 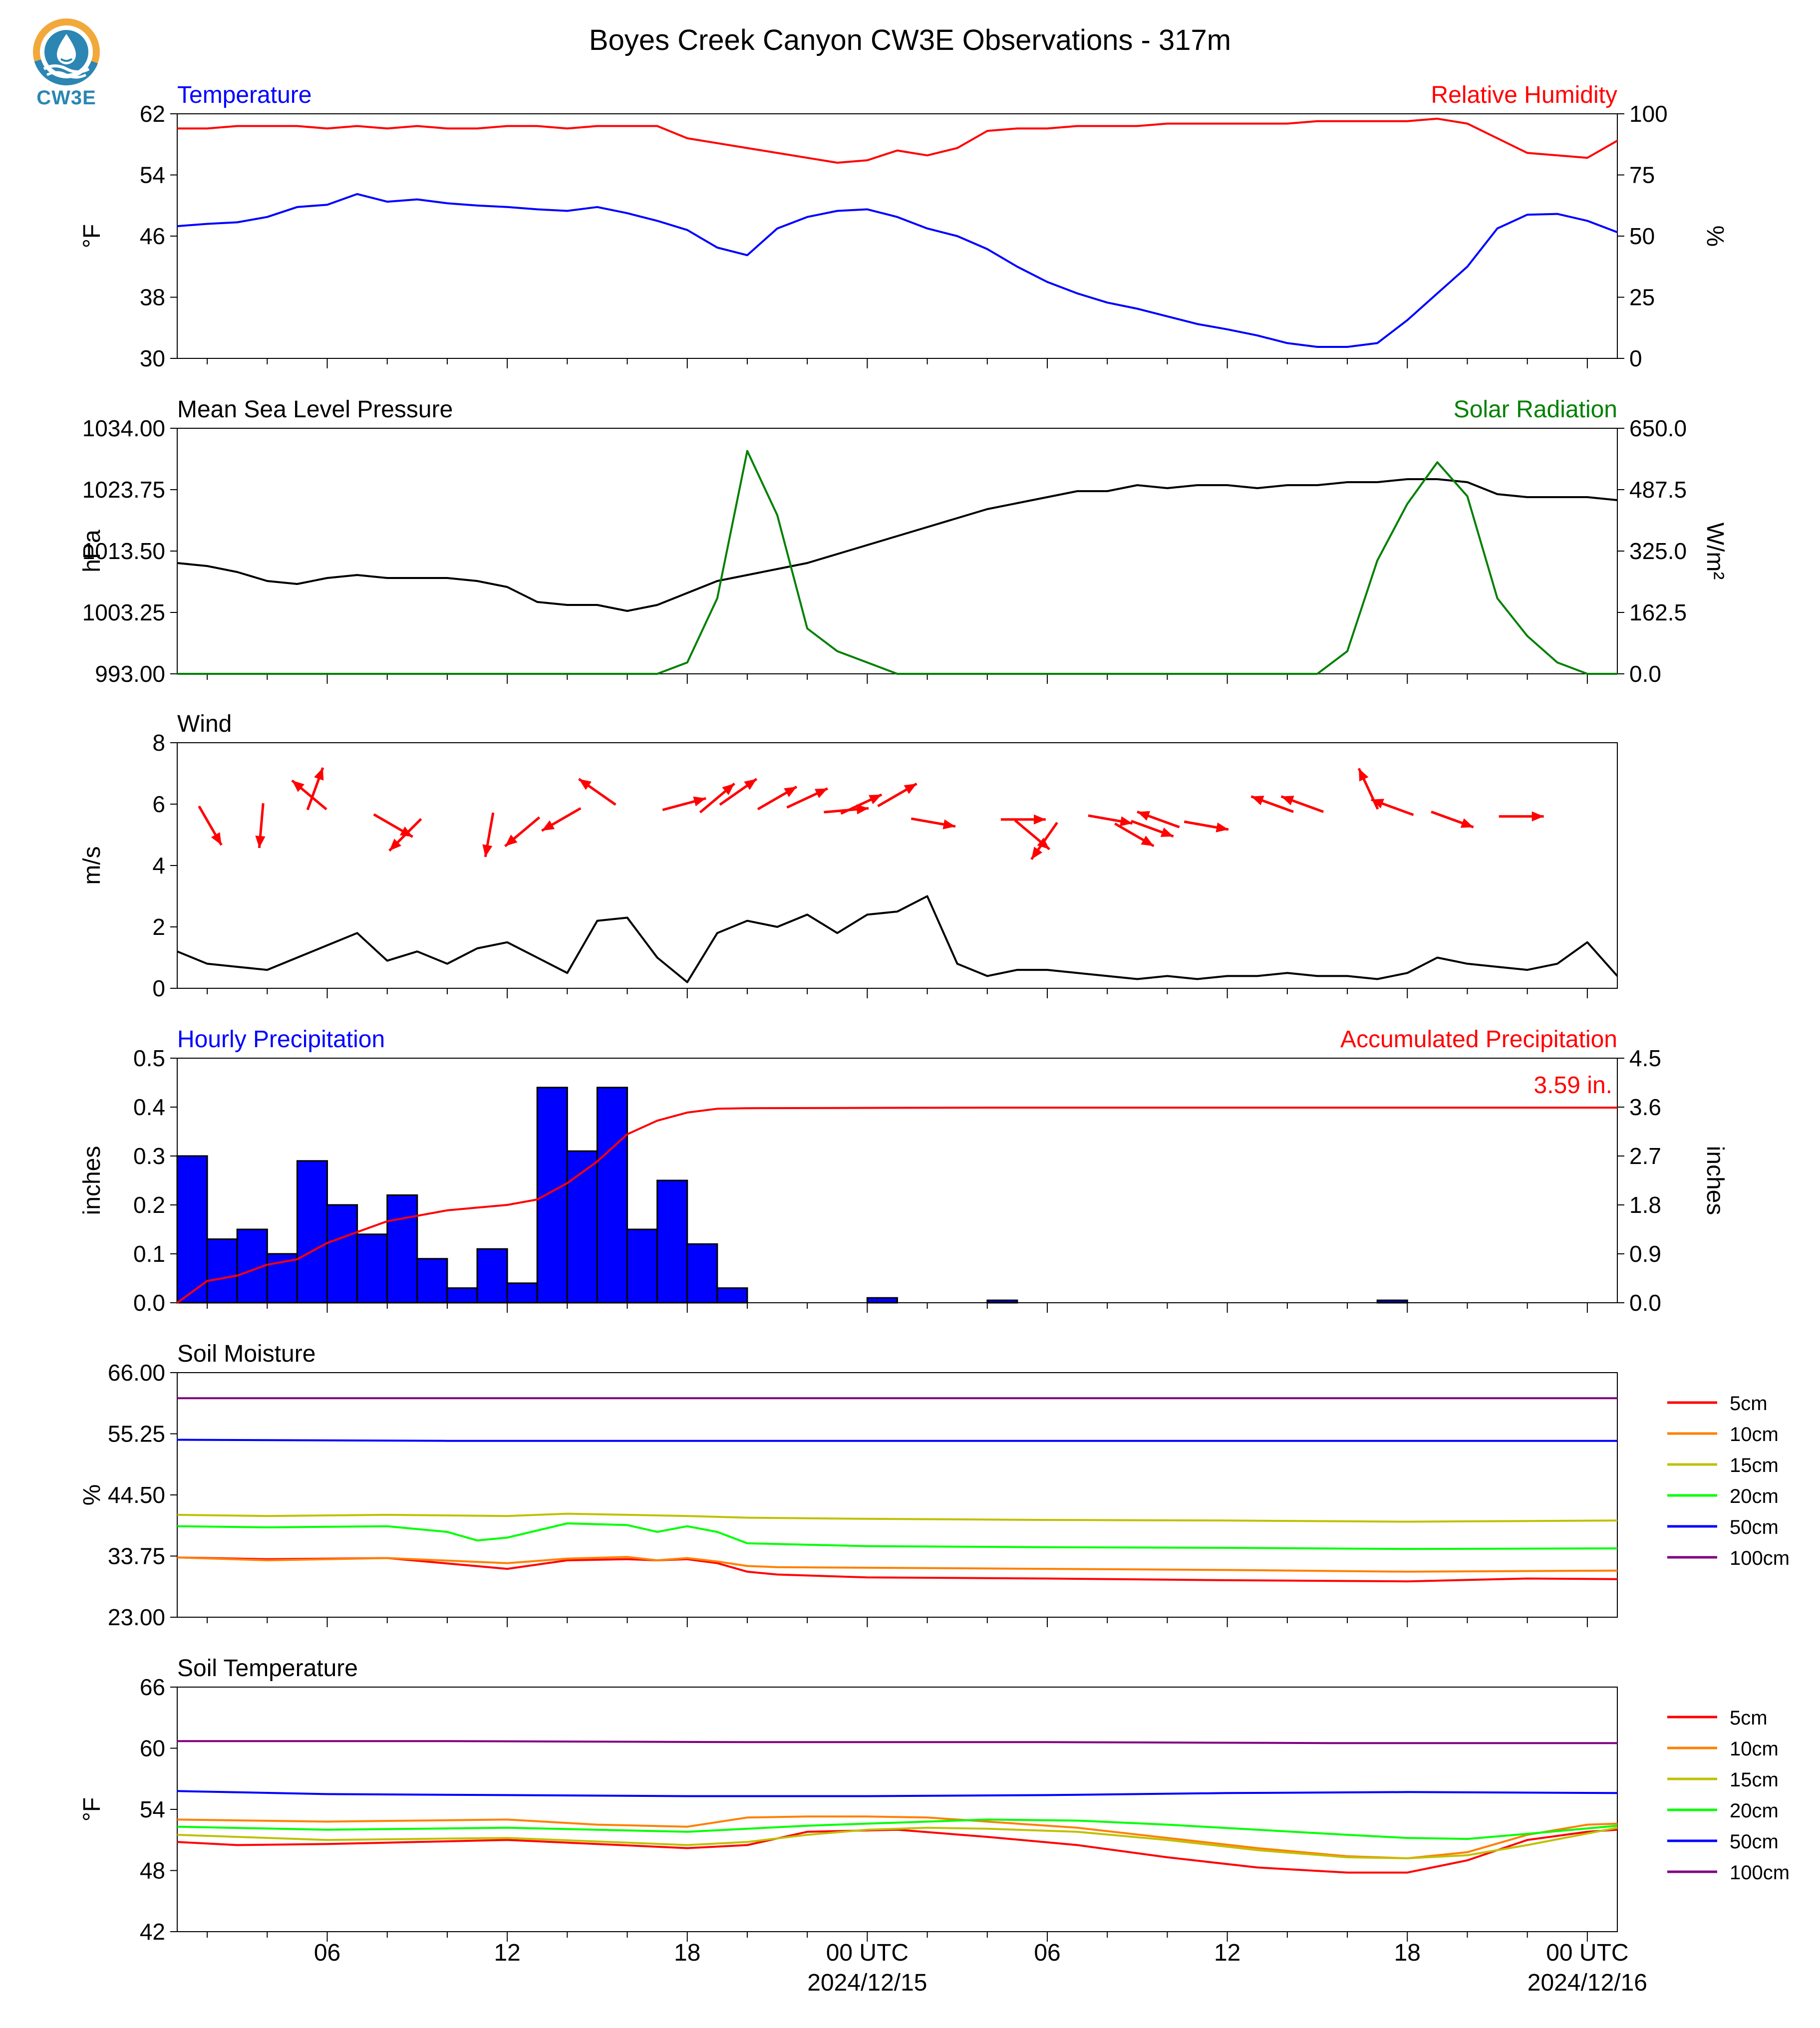 What do you see at coordinates (1715, 236) in the screenshot?
I see `panel-0-ylabel-right: %` at bounding box center [1715, 236].